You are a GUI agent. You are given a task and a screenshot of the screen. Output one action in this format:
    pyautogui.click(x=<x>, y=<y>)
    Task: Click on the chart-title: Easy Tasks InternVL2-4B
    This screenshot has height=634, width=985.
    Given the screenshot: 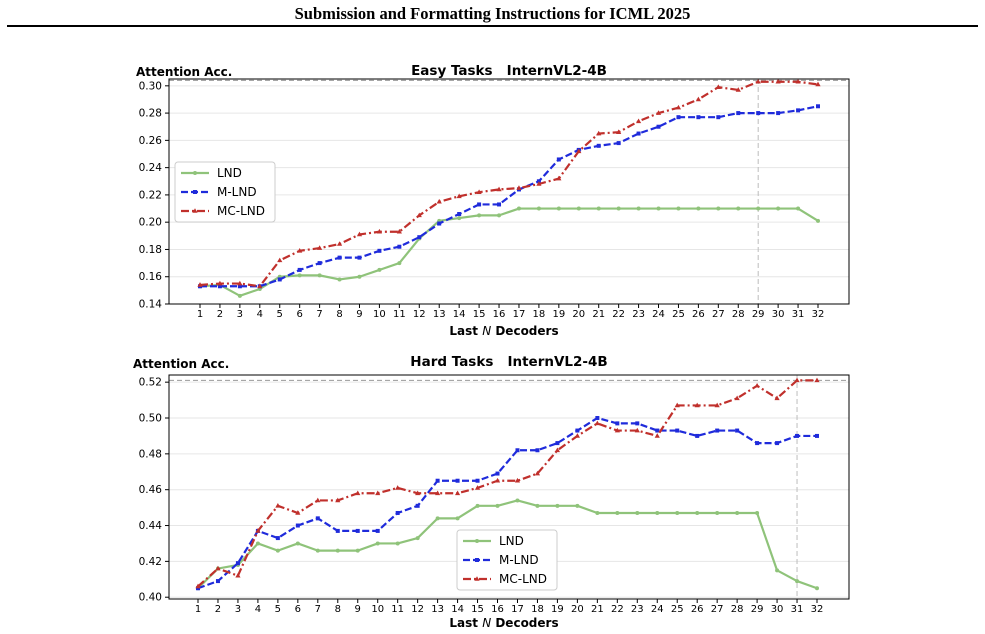 What is the action you would take?
    pyautogui.click(x=509, y=71)
    